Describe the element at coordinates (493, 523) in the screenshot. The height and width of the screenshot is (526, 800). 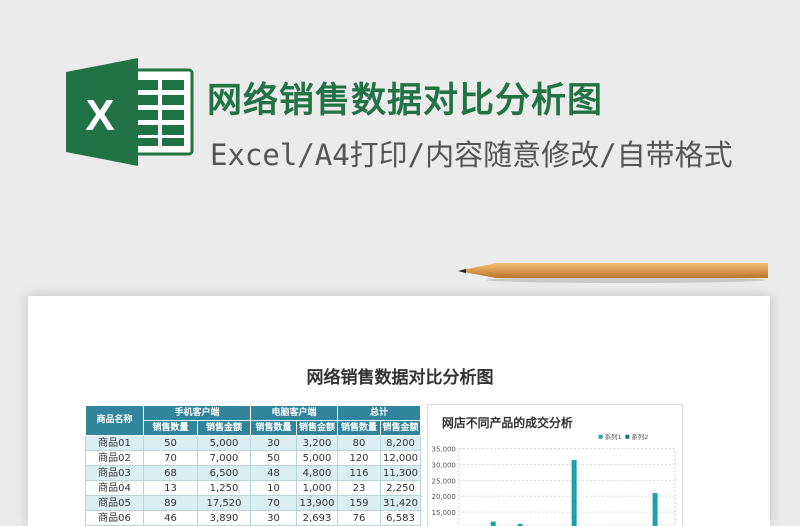
I see `bar-系列1-商品02` at that location.